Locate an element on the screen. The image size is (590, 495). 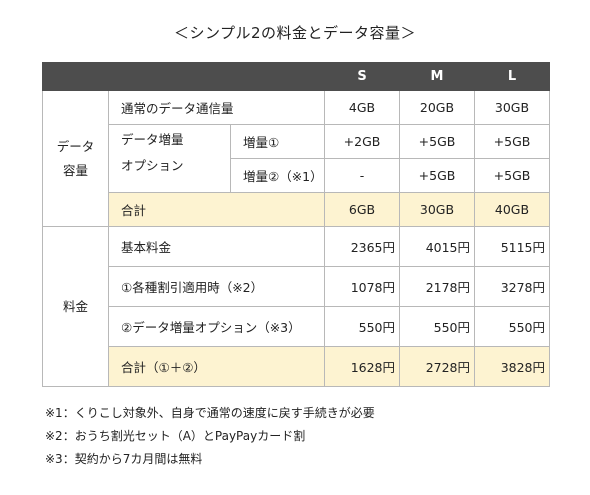
column-header-m: M is located at coordinates (437, 76).